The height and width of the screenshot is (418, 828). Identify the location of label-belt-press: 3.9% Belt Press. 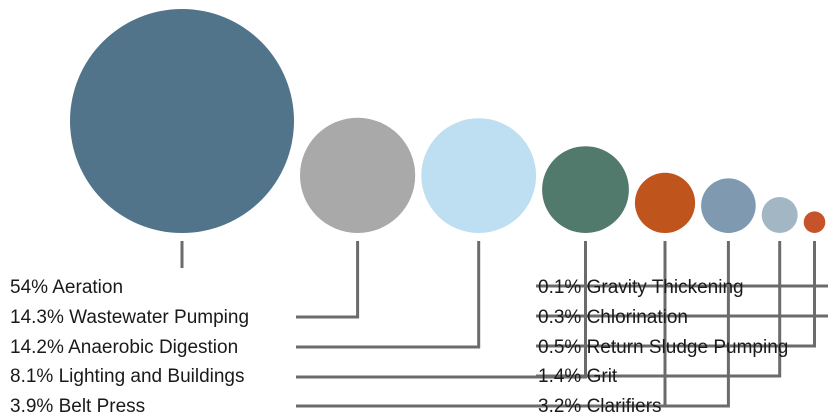
(77, 406).